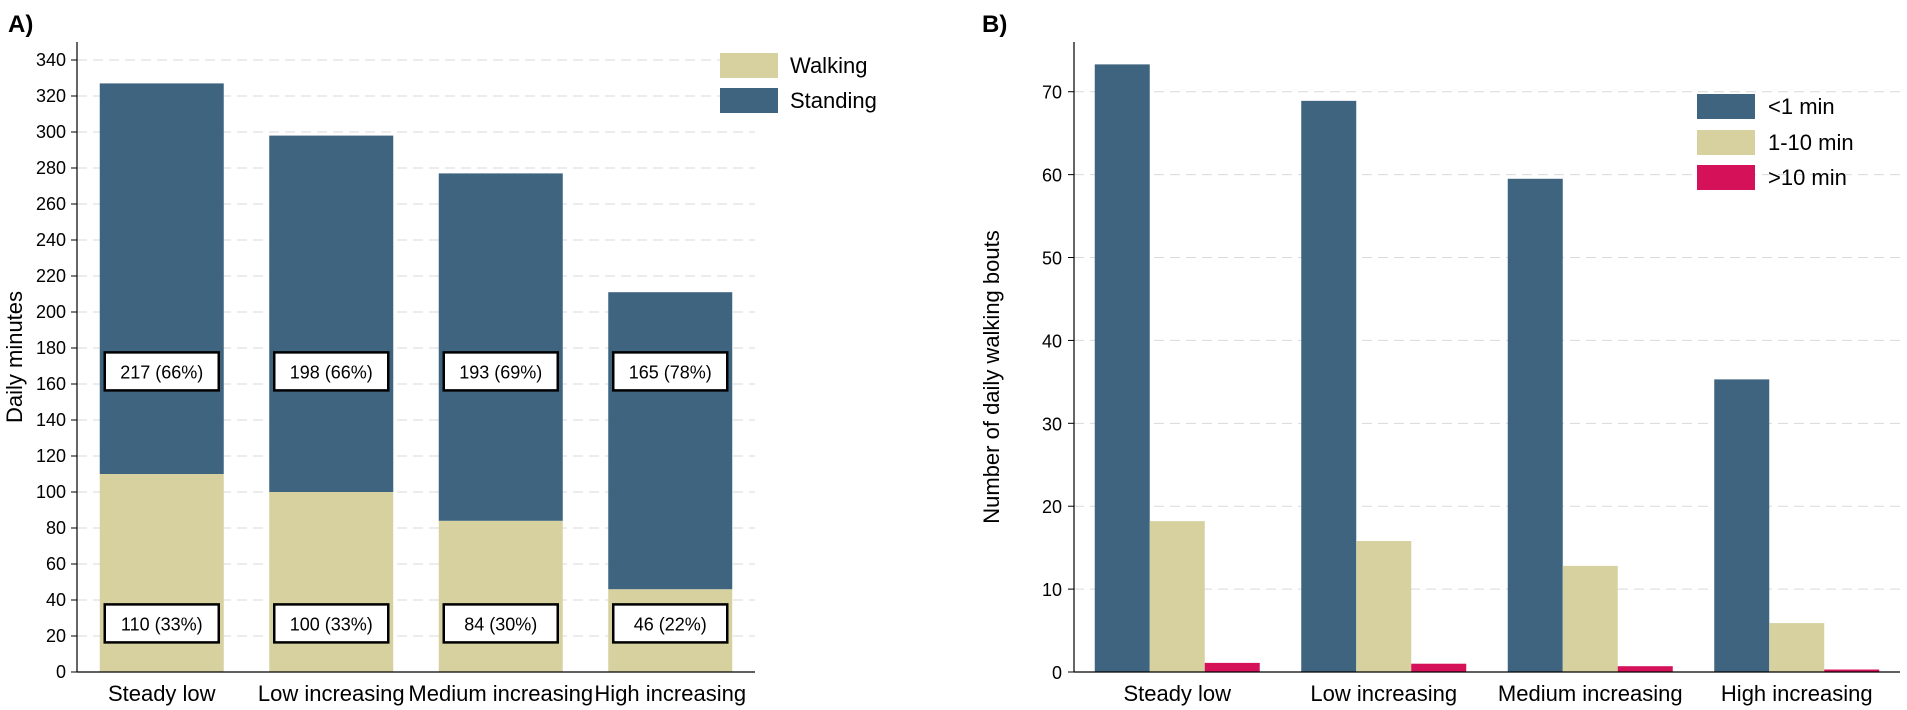 Image resolution: width=1907 pixels, height=710 pixels. I want to click on legend-swatch-gt10, so click(1726, 177).